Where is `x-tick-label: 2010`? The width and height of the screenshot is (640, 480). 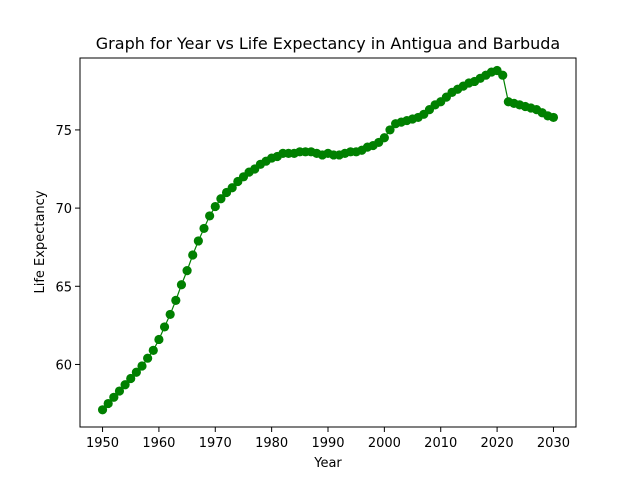 x-tick-label: 2010 is located at coordinates (440, 443).